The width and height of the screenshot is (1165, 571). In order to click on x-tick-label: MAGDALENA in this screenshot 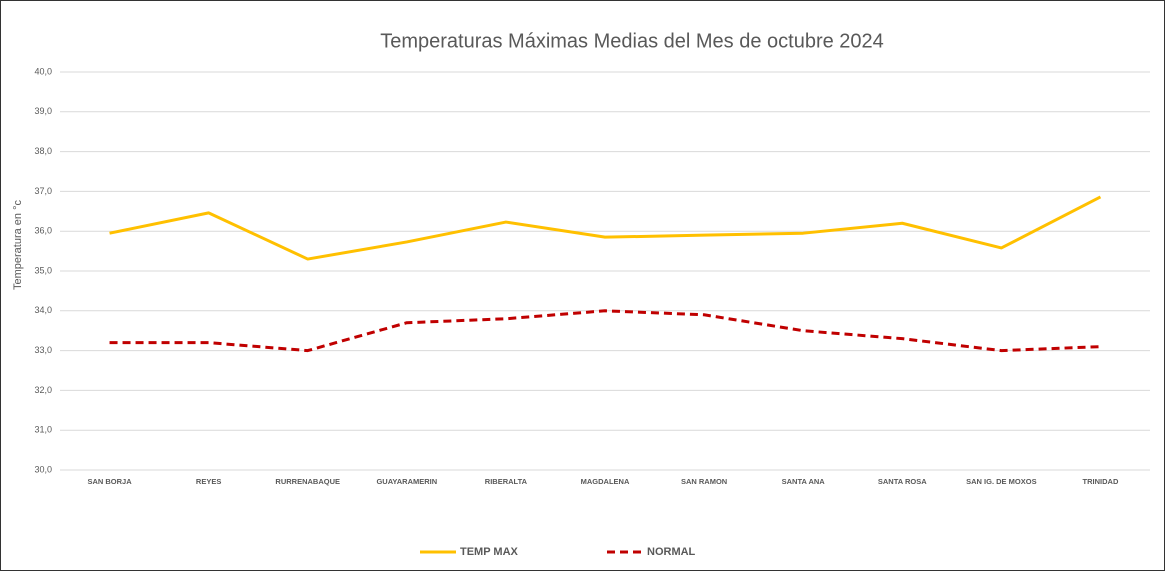, I will do `click(605, 481)`.